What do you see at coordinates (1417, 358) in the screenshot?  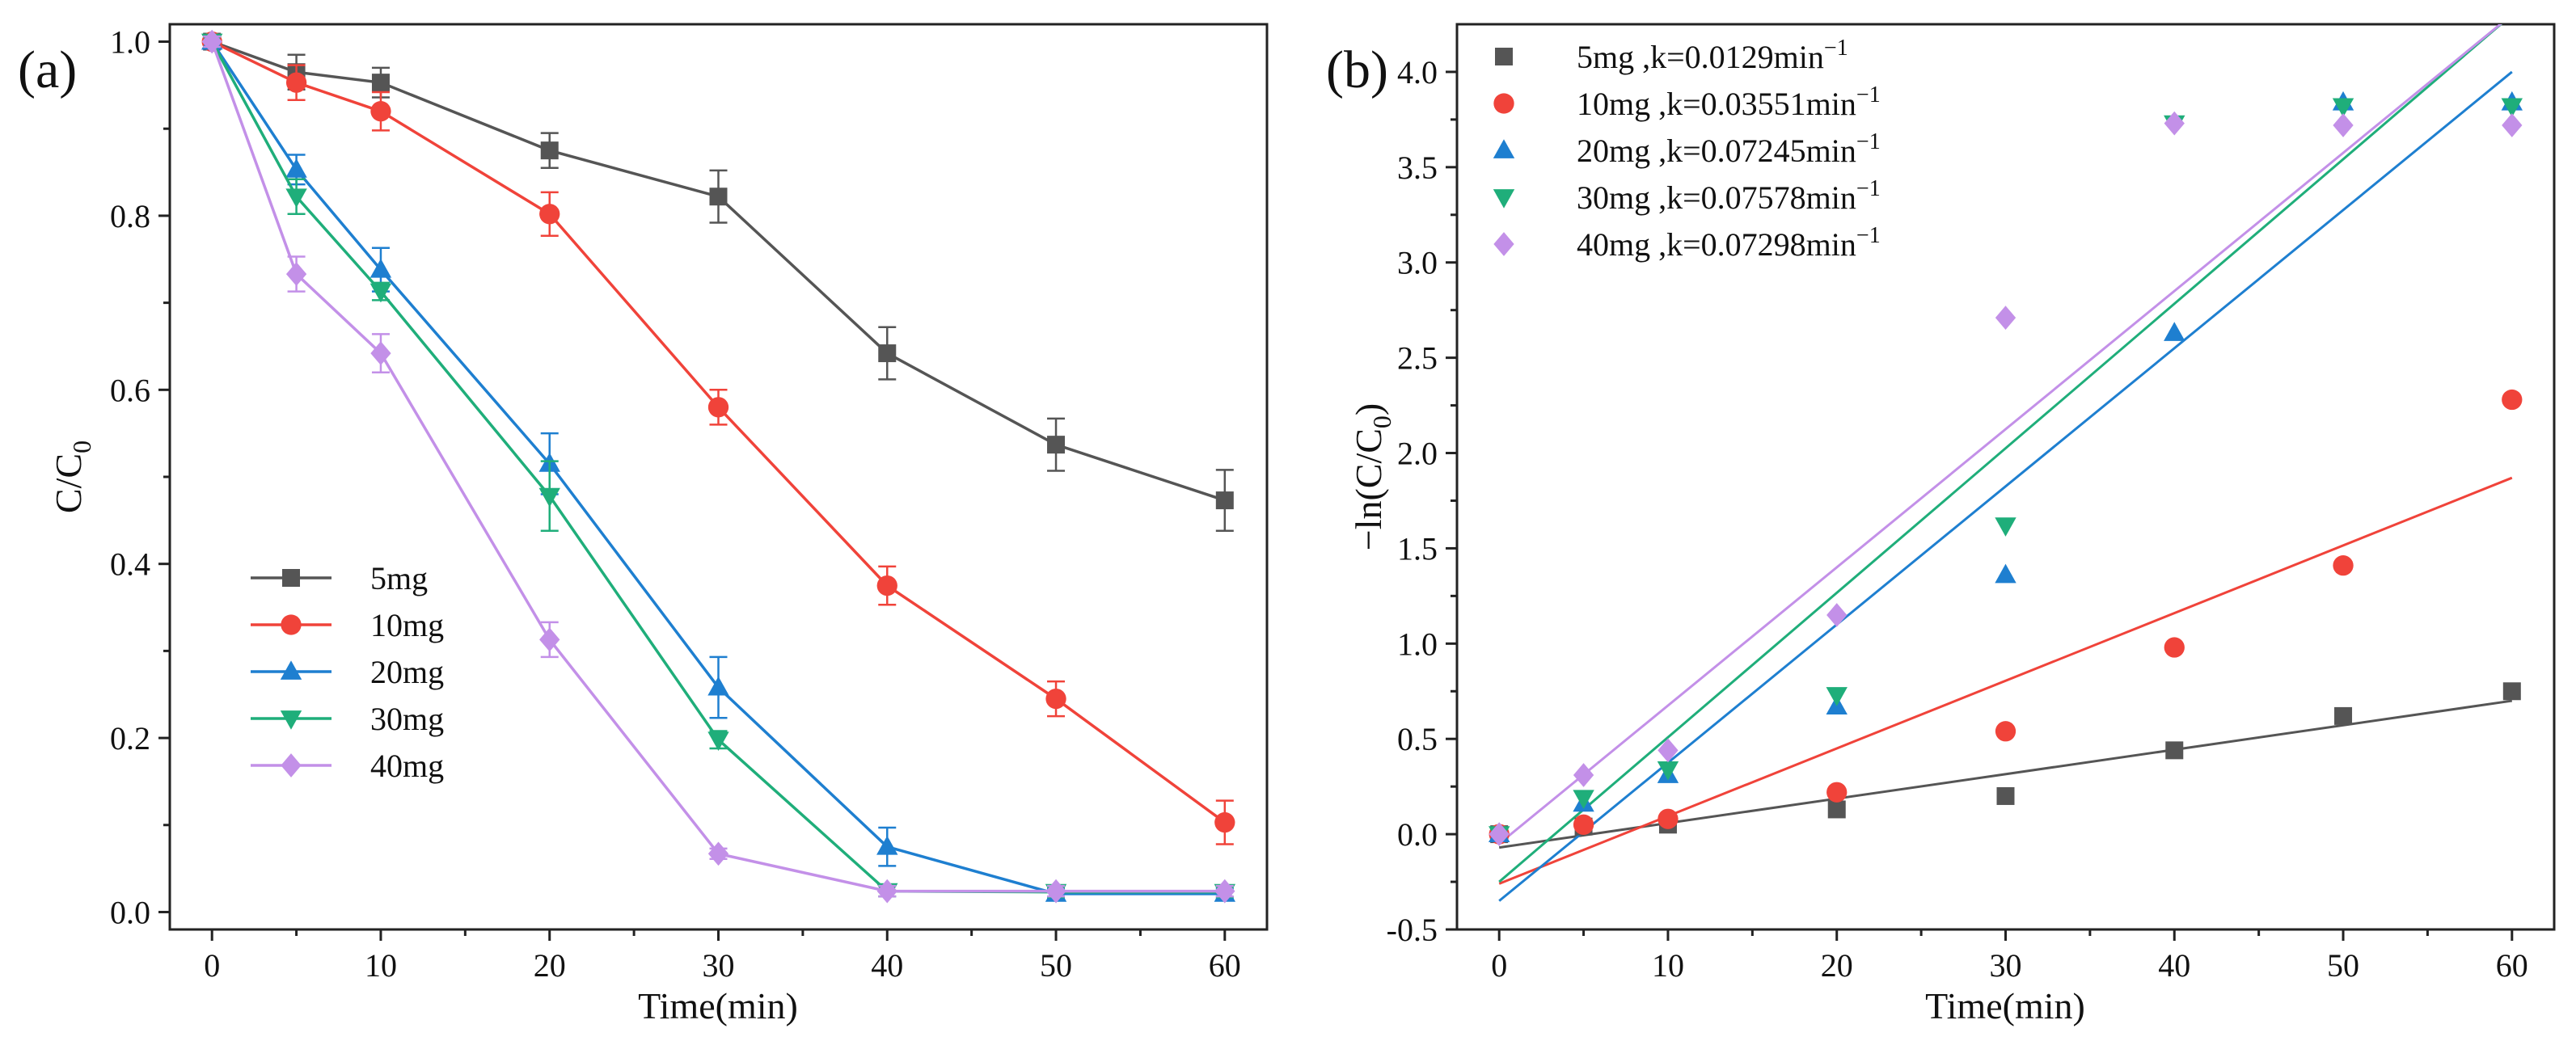 I see `y-tick-label: 2.5` at bounding box center [1417, 358].